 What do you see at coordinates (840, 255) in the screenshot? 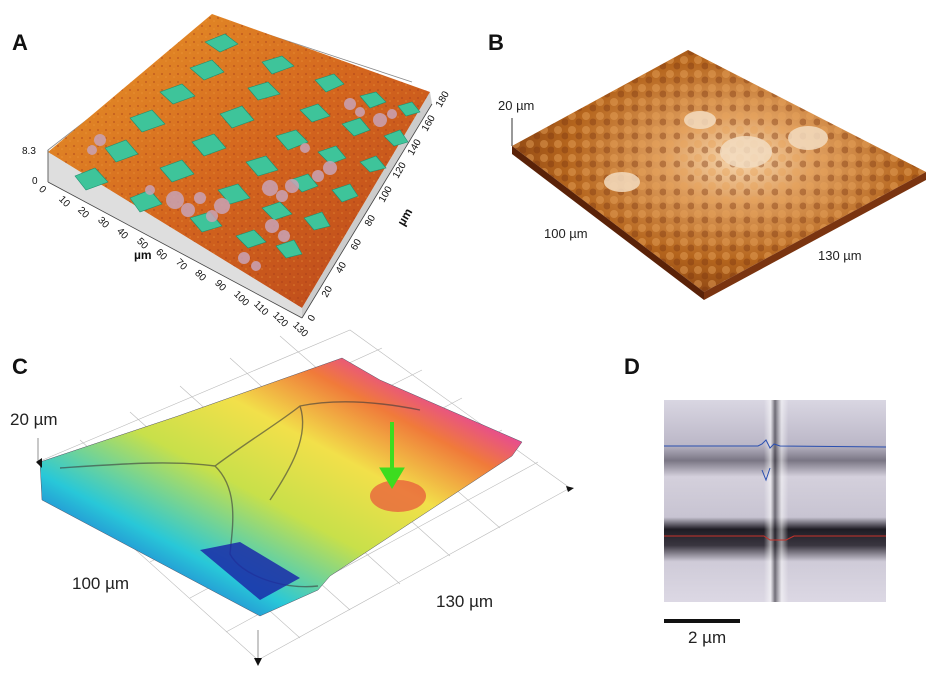
I see `panel-b-y-label: 130 µm` at bounding box center [840, 255].